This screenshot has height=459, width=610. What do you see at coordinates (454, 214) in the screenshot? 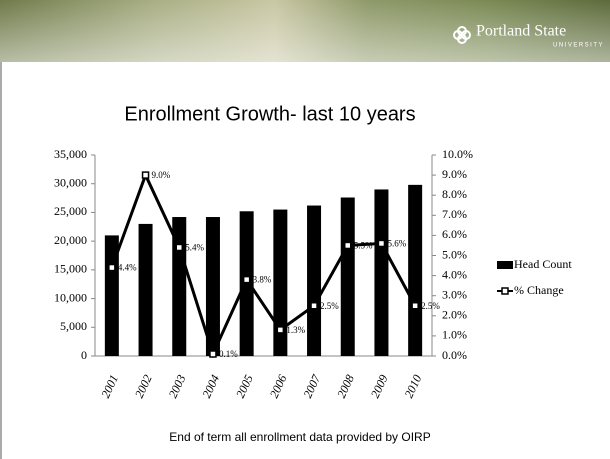
I see `y2-tick-label: 7.0%` at bounding box center [454, 214].